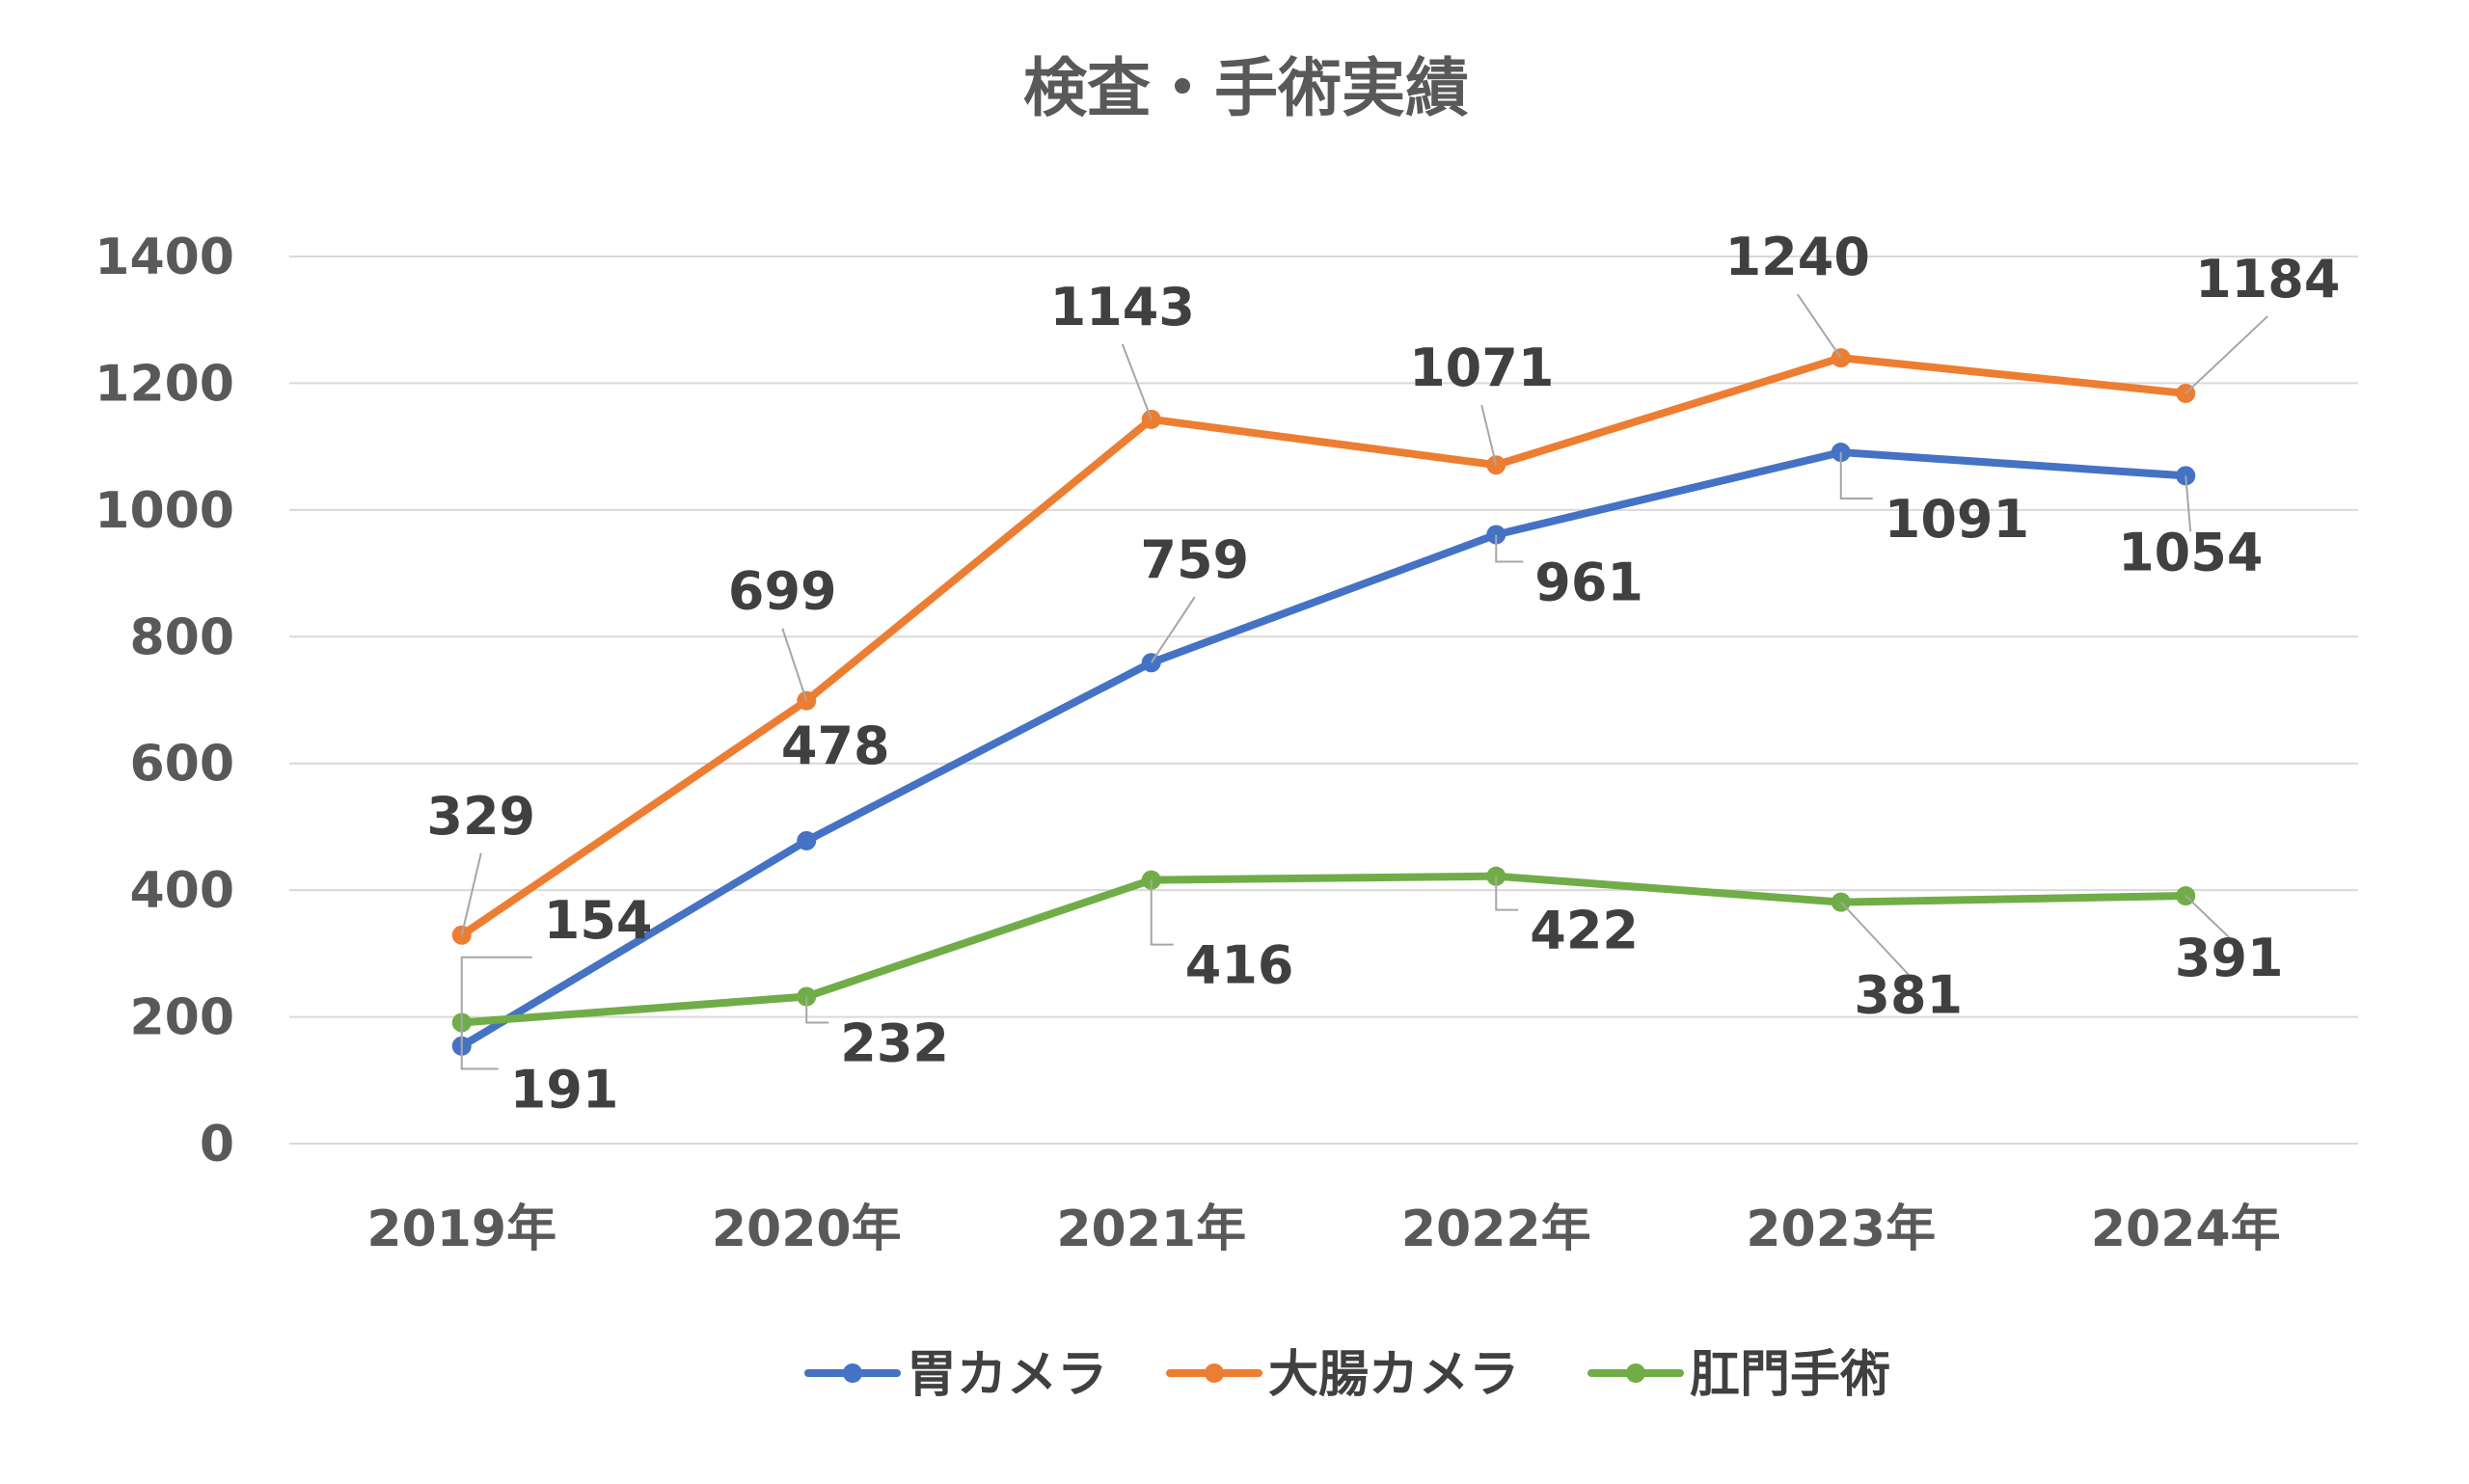 The width and height of the screenshot is (2469, 1484). I want to click on data-label: 759, so click(1194, 559).